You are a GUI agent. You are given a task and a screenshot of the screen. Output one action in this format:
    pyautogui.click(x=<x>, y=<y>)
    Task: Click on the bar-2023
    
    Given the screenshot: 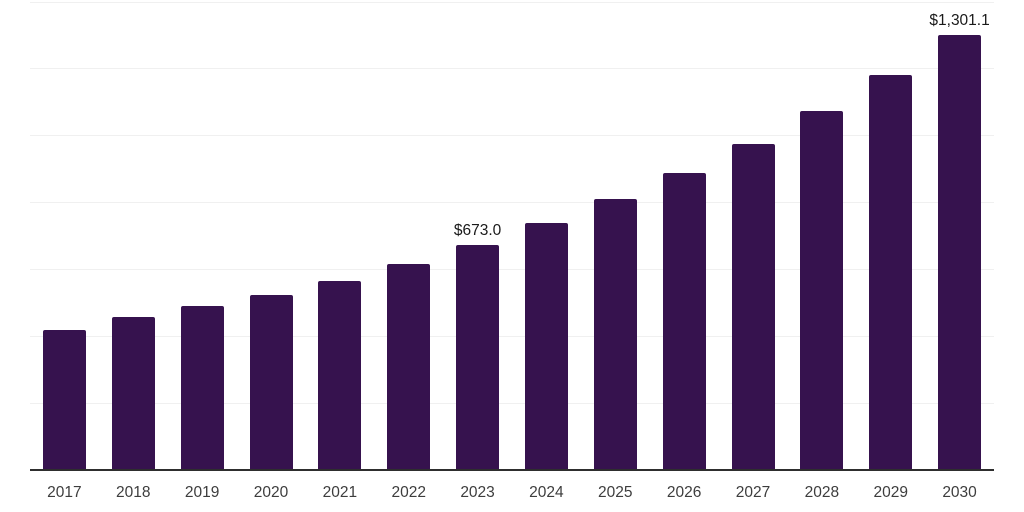 What is the action you would take?
    pyautogui.click(x=478, y=357)
    